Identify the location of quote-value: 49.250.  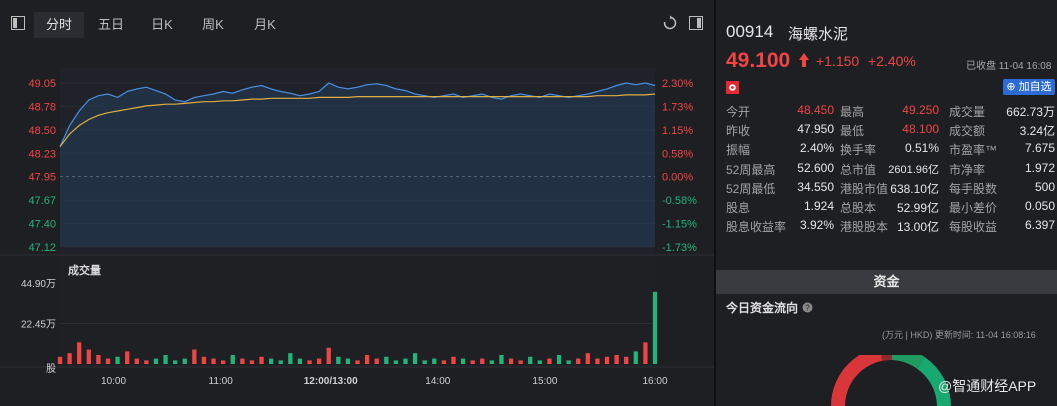
(920, 110).